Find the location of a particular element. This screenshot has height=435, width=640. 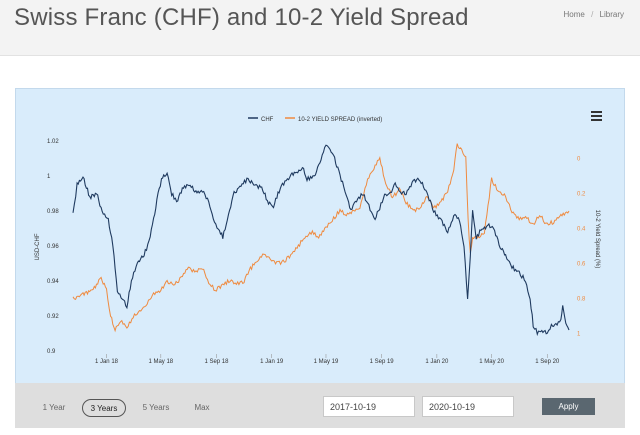

y-left-tick-label: 0.94 is located at coordinates (53, 282).